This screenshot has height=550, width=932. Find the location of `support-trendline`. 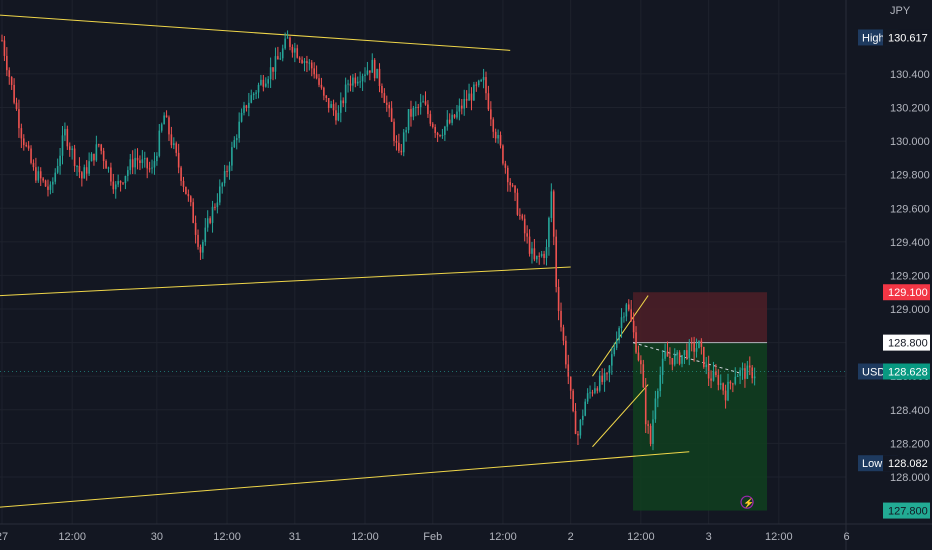

support-trendline is located at coordinates (345, 479).